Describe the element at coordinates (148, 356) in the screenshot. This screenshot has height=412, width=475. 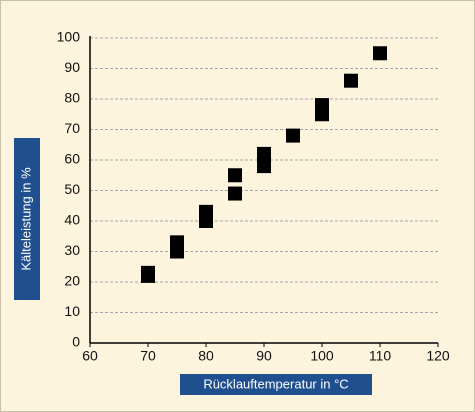
I see `x-tick-label: 70` at that location.